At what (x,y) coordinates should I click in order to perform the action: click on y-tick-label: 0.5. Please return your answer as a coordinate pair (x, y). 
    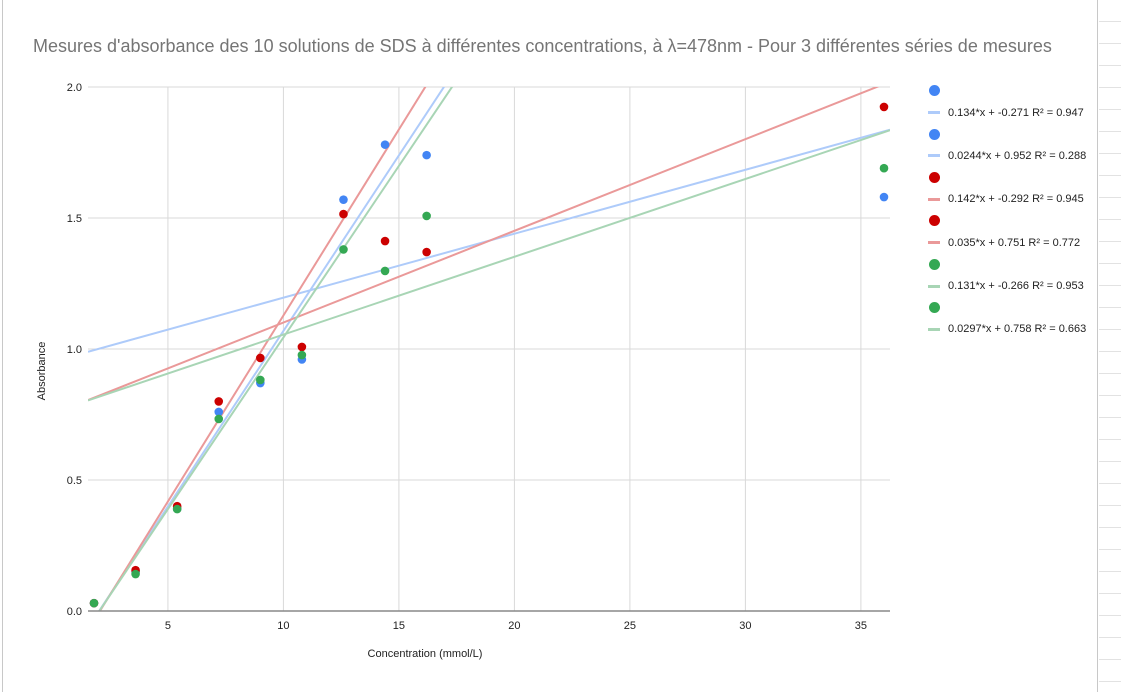
    Looking at the image, I should click on (74, 481).